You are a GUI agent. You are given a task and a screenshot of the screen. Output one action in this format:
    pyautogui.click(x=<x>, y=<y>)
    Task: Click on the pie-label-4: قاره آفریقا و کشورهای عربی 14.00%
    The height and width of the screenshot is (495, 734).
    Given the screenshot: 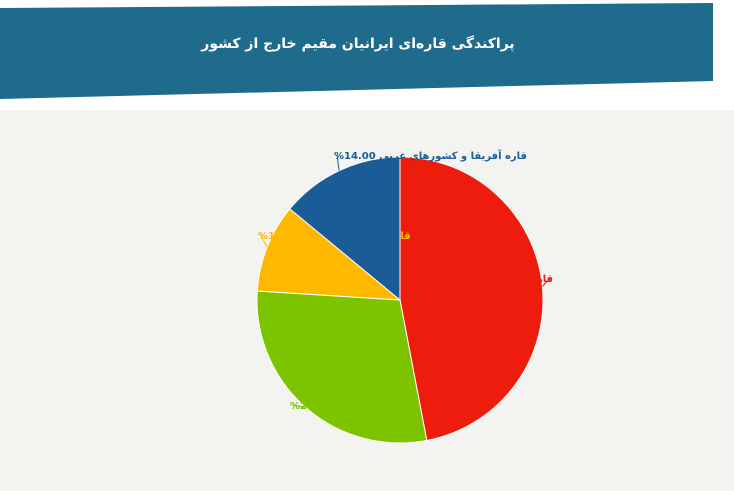 What is the action you would take?
    pyautogui.click(x=430, y=155)
    